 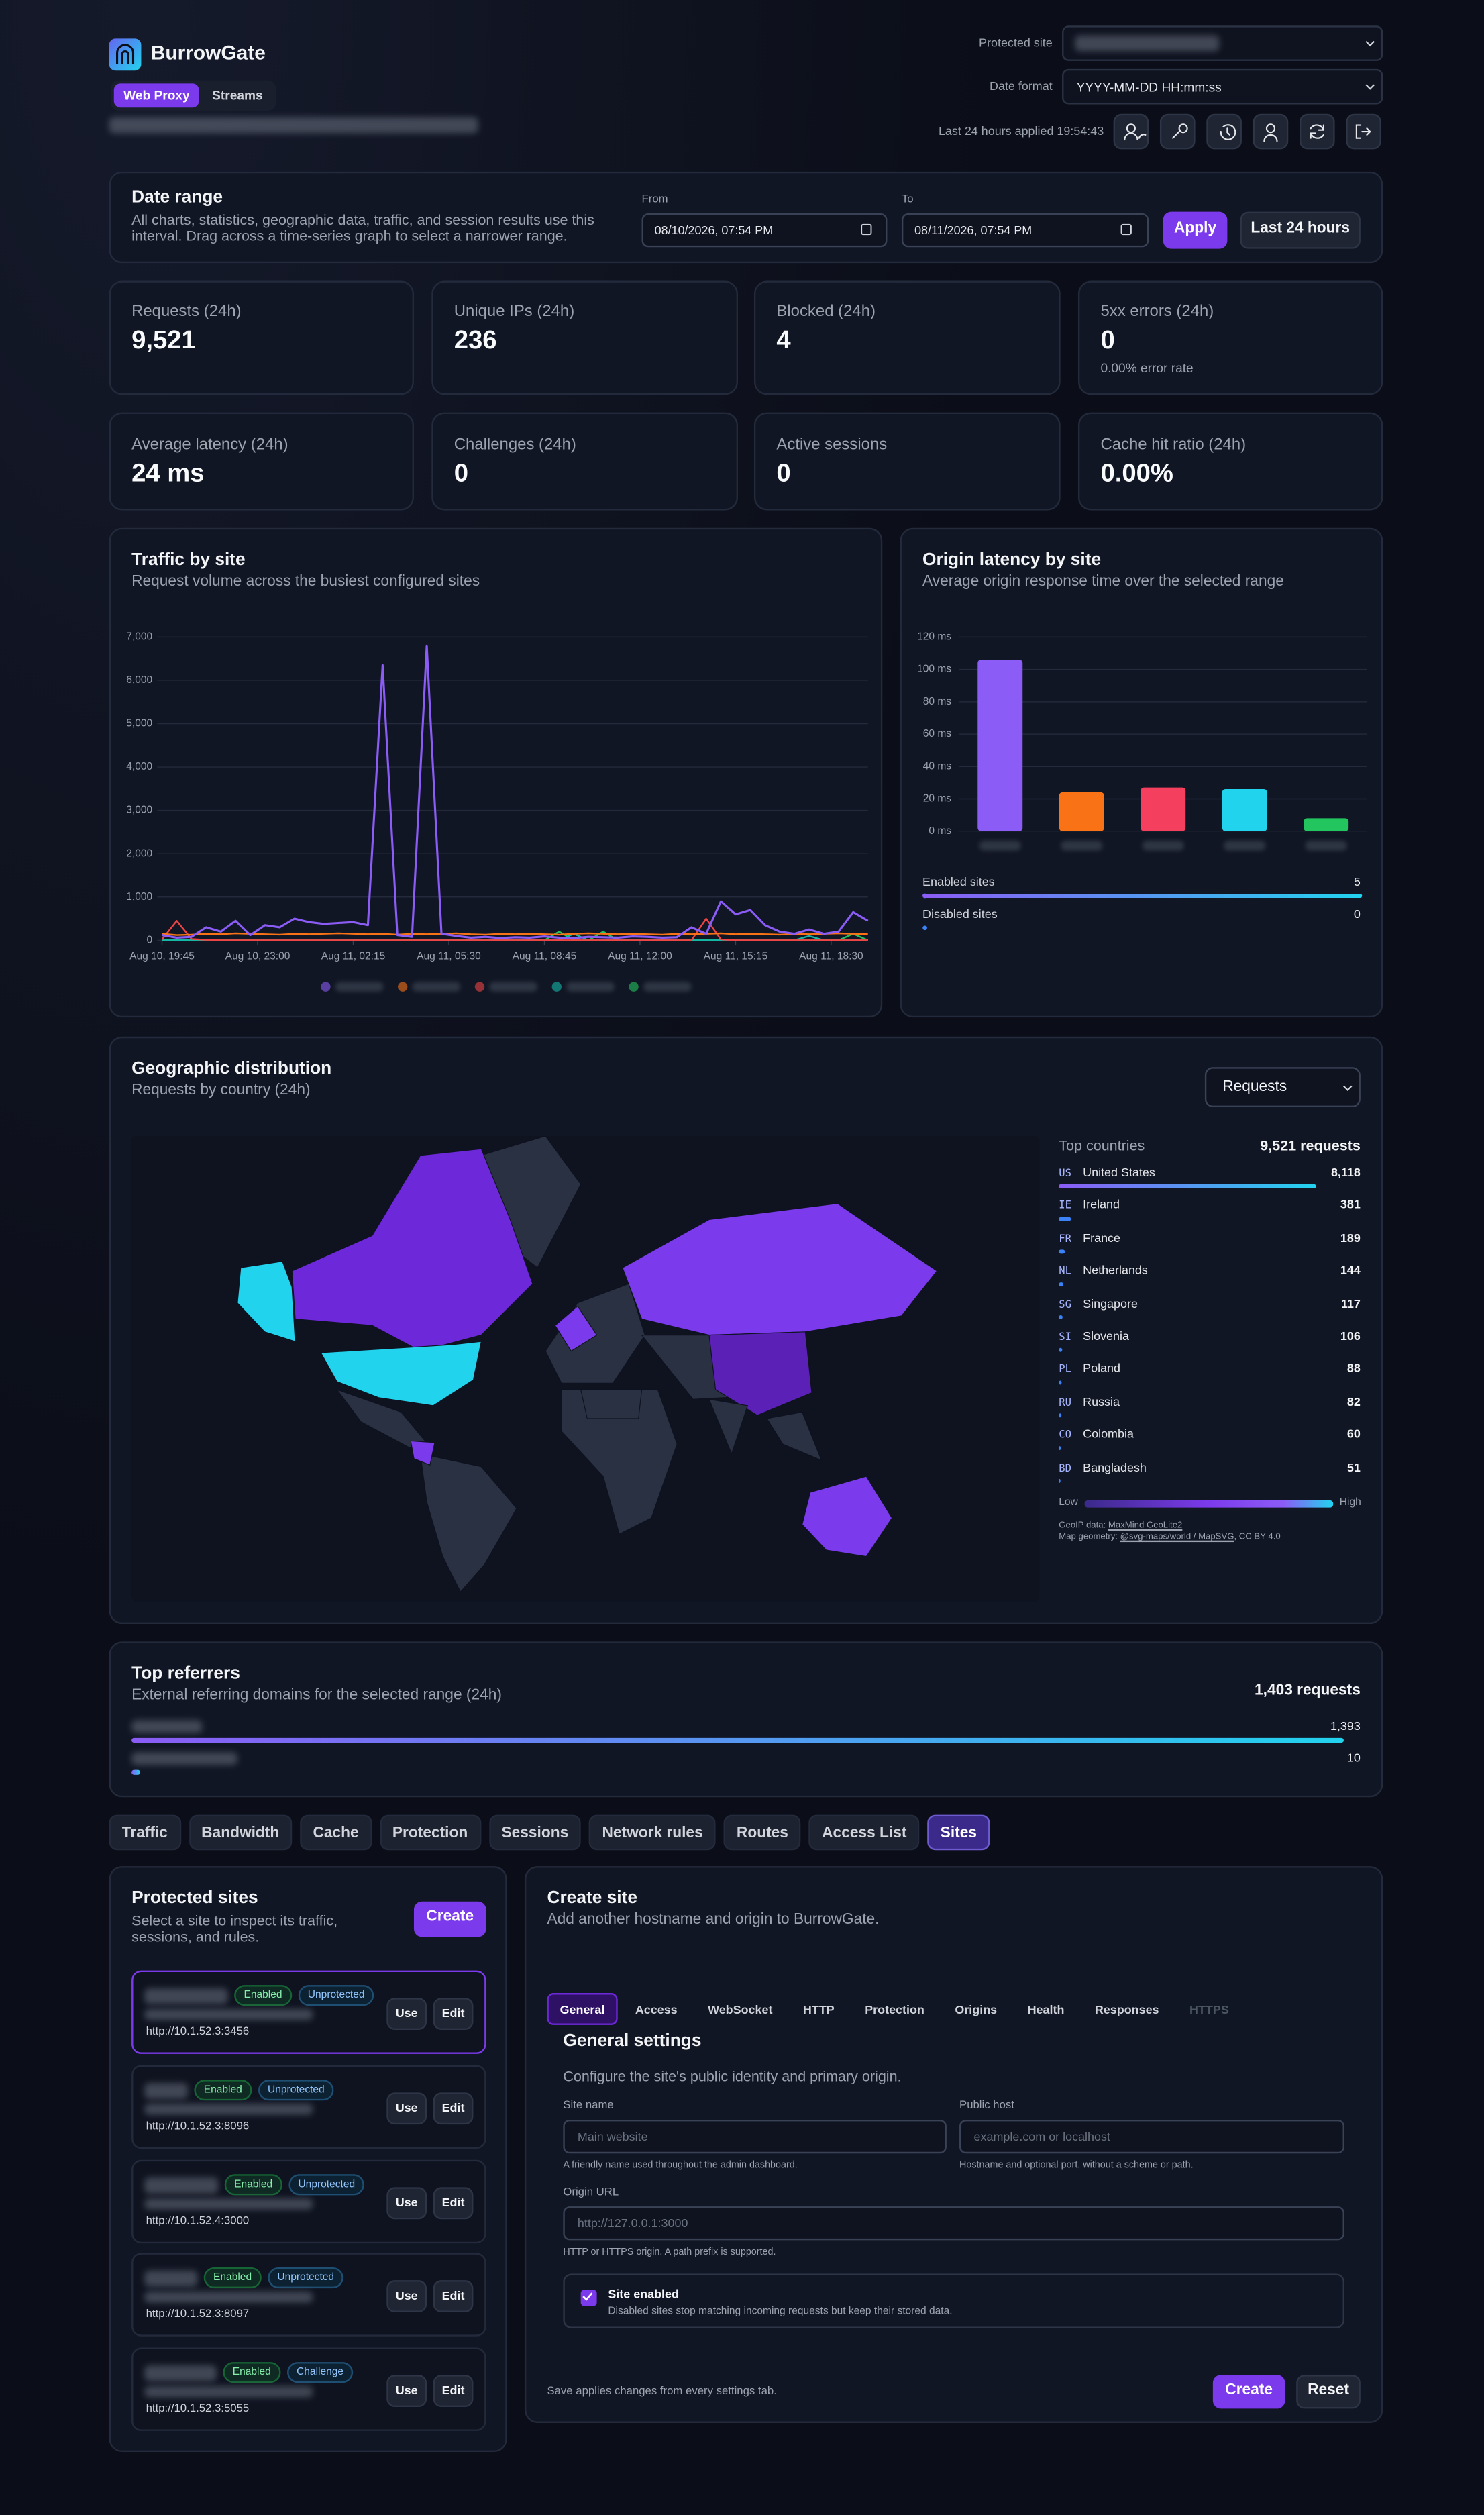 What do you see at coordinates (762, 1832) in the screenshot?
I see `section-tab: Routes` at bounding box center [762, 1832].